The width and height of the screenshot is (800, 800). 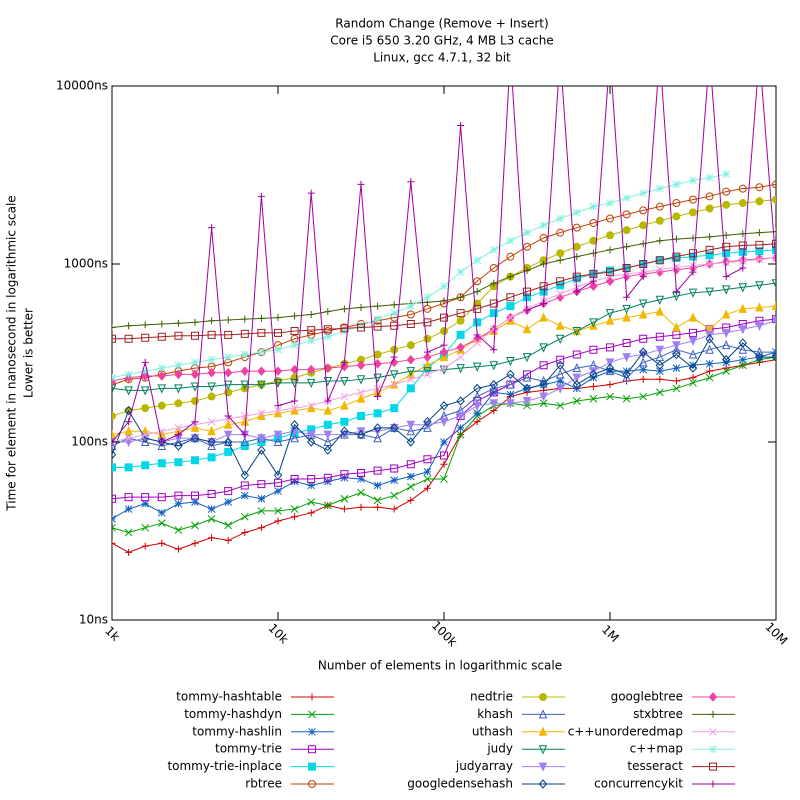 I want to click on x-tick-label: 100k, so click(x=444, y=633).